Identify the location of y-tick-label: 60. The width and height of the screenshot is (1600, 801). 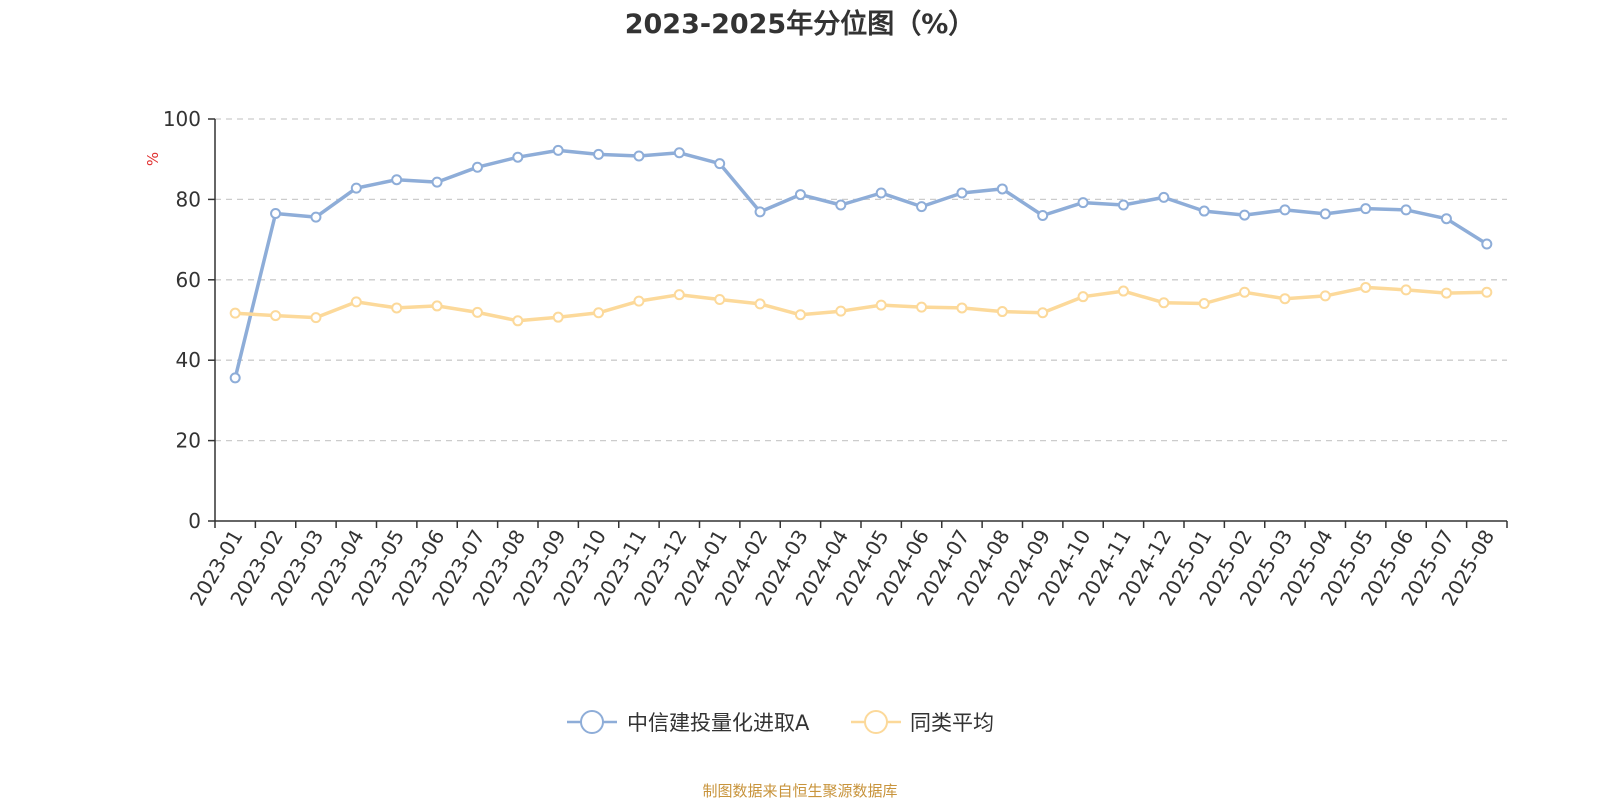
(188, 280).